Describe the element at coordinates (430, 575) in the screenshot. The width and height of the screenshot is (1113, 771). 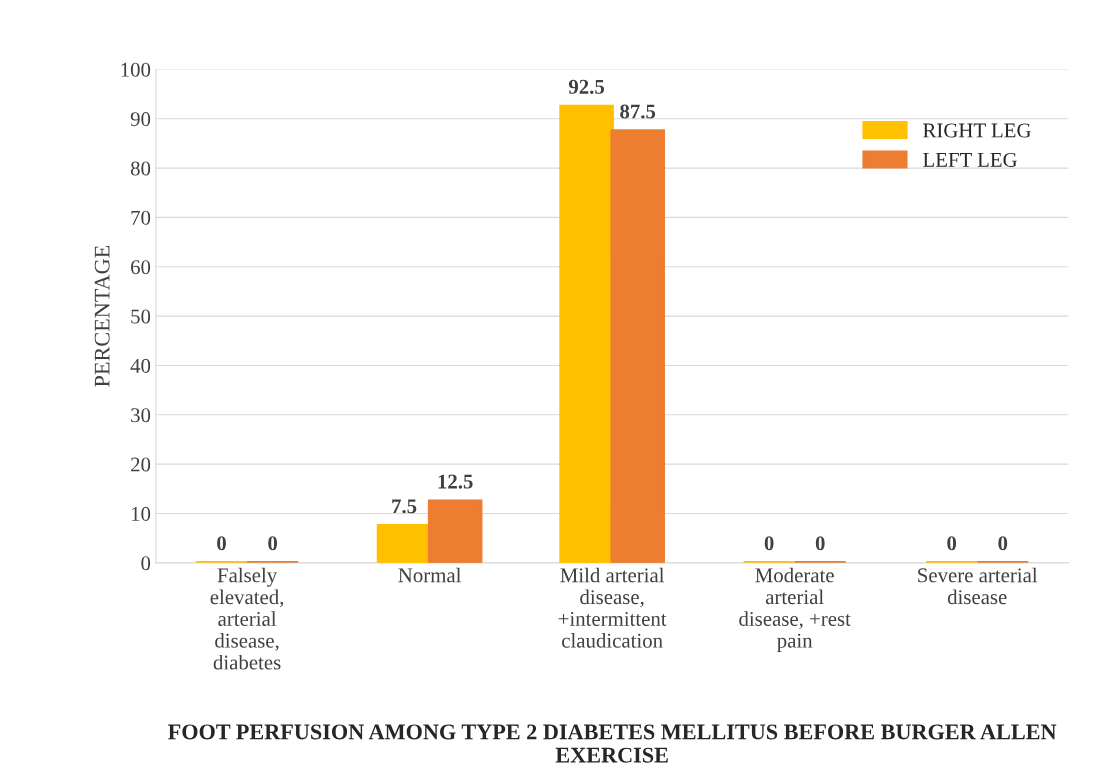
I see `x-tick-label: Normal` at that location.